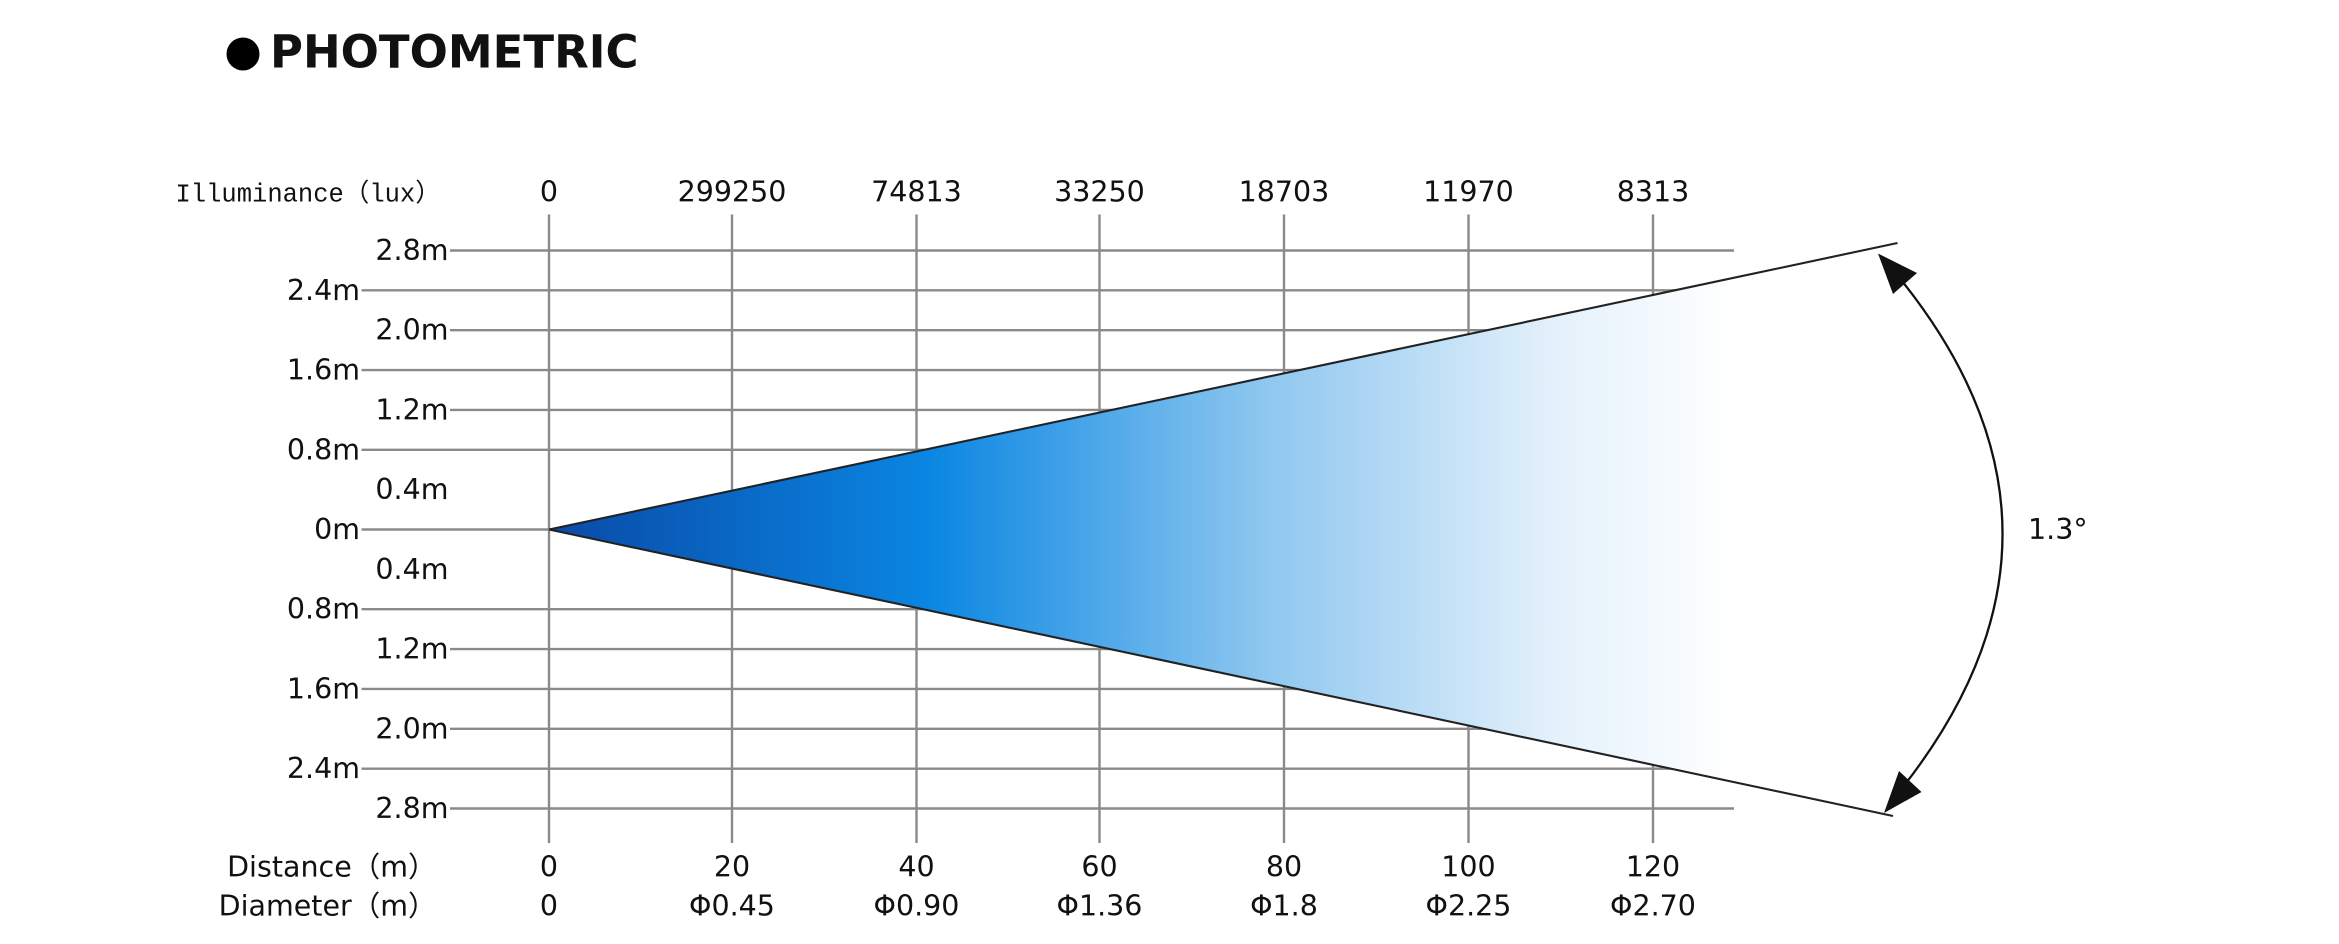  What do you see at coordinates (916, 192) in the screenshot?
I see `illuminance-value: 74813` at bounding box center [916, 192].